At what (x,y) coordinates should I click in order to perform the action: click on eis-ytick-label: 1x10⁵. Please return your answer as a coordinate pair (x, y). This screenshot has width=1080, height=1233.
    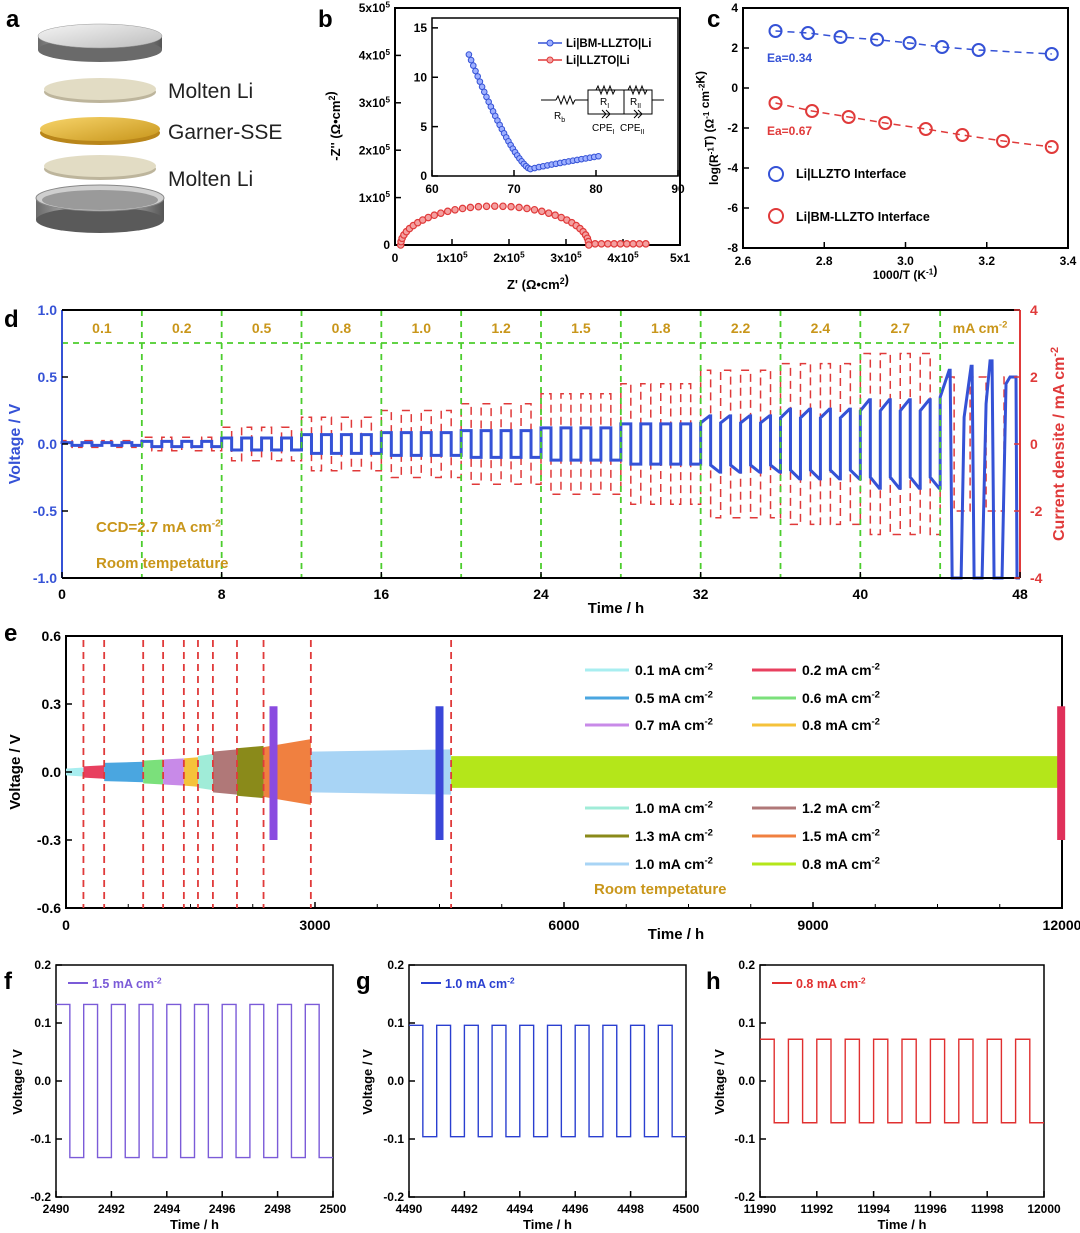
    Looking at the image, I should click on (375, 197).